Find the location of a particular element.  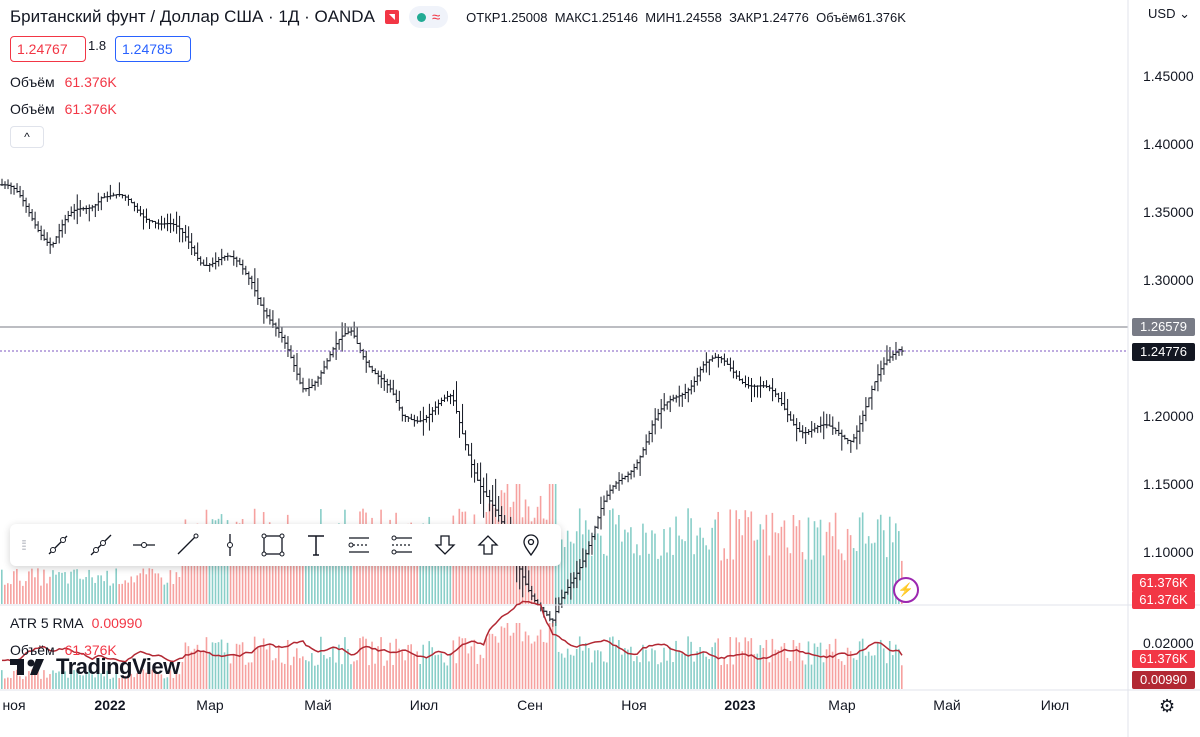

gear-icon: ⚙ is located at coordinates (1167, 706).